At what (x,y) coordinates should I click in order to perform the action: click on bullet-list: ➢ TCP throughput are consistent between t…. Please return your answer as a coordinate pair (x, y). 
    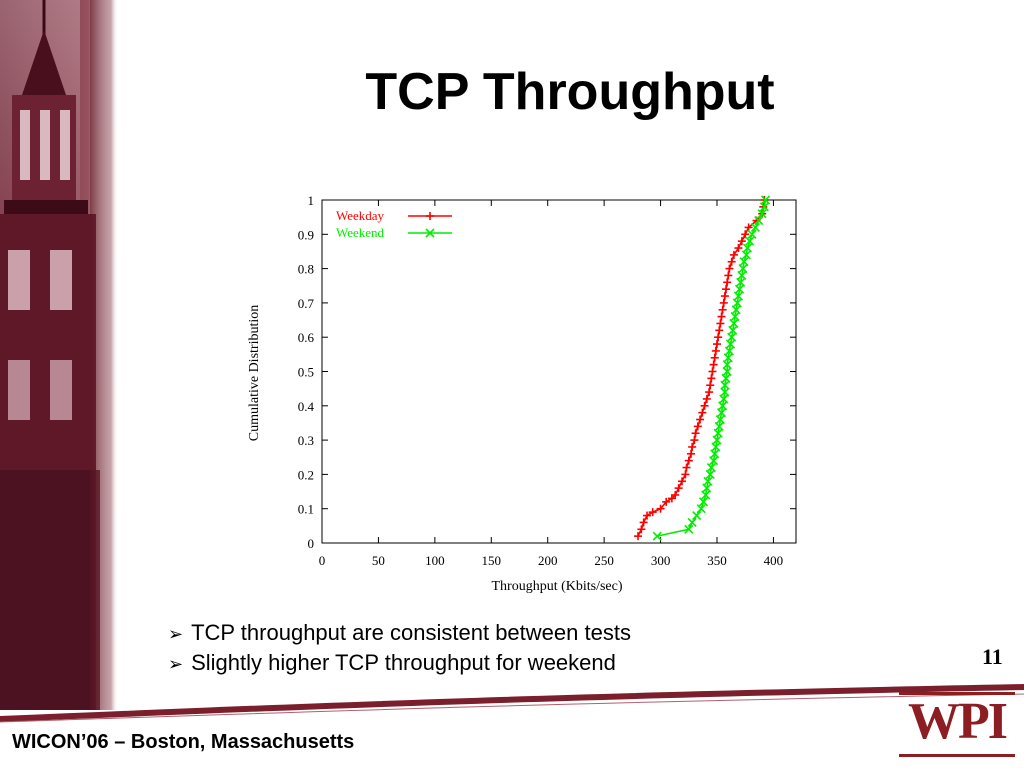
    Looking at the image, I should click on (488, 648).